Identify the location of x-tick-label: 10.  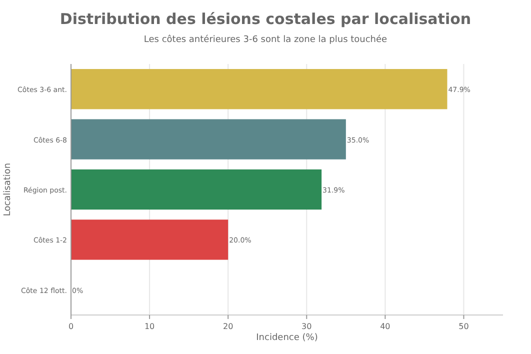
(149, 326).